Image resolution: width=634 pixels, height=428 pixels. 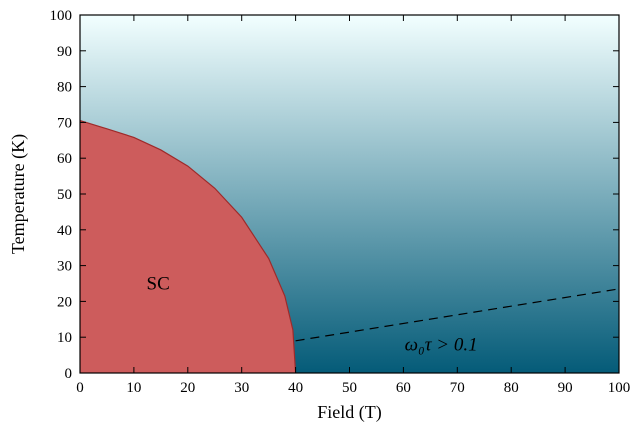 What do you see at coordinates (64, 195) in the screenshot?
I see `y-tick-label: 50` at bounding box center [64, 195].